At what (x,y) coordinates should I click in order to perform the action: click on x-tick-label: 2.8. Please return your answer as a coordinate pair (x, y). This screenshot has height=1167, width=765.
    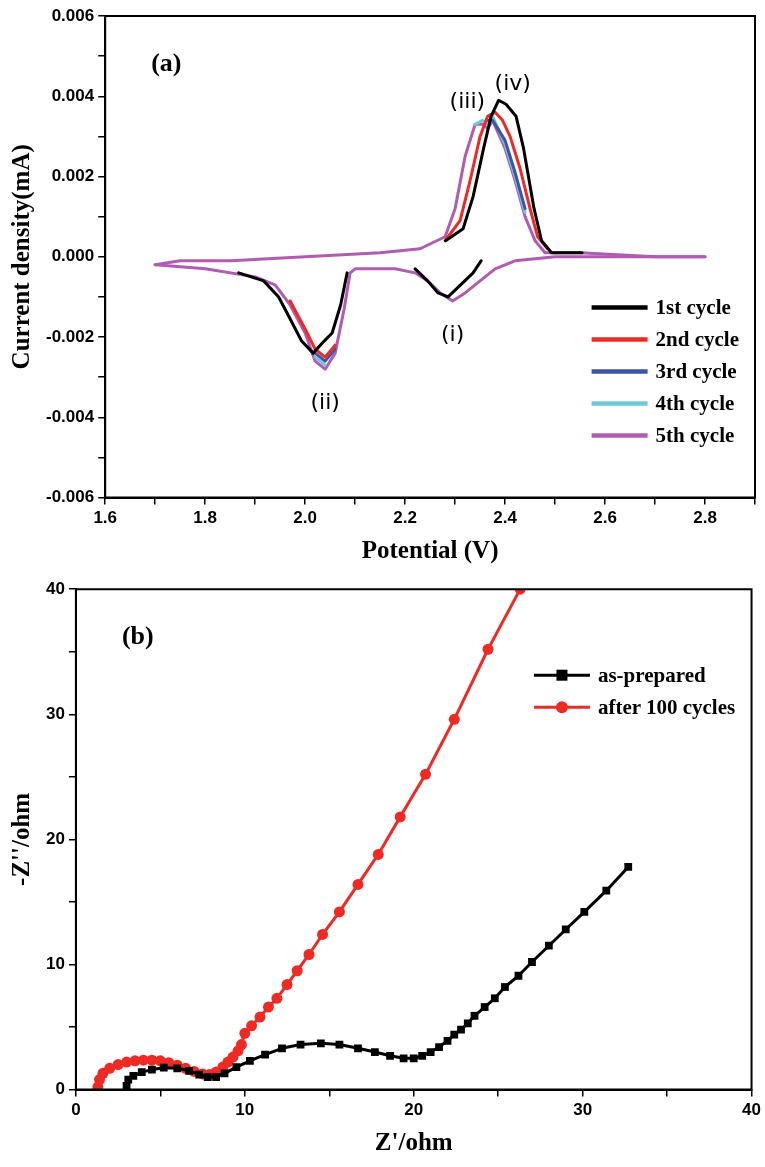
    Looking at the image, I should click on (705, 518).